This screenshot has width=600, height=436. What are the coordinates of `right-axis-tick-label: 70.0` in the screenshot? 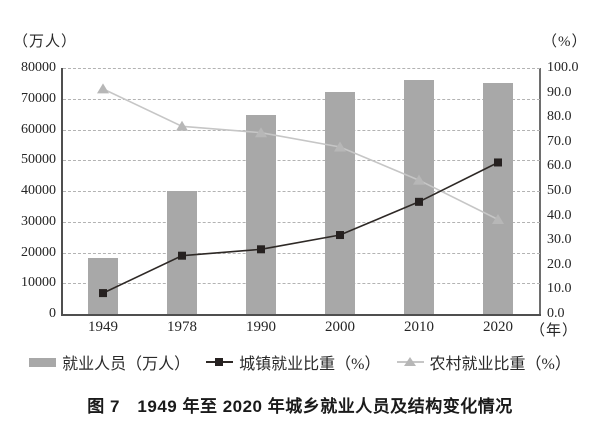 It's located at (559, 141).